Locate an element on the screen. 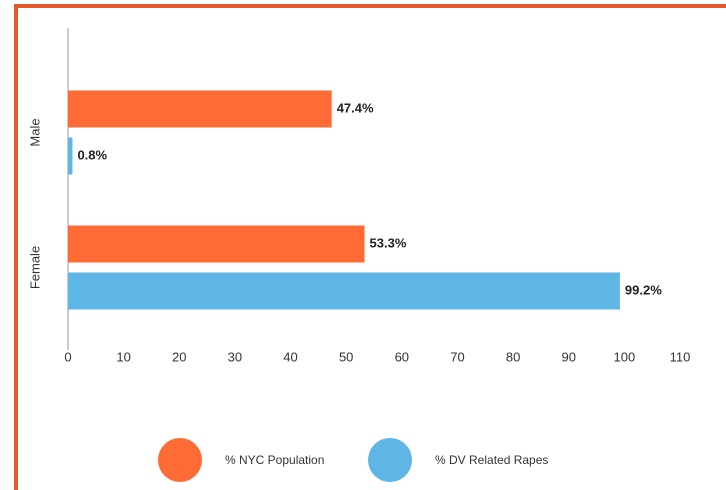 Image resolution: width=726 pixels, height=490 pixels. x-tick-label: 50 is located at coordinates (346, 356).